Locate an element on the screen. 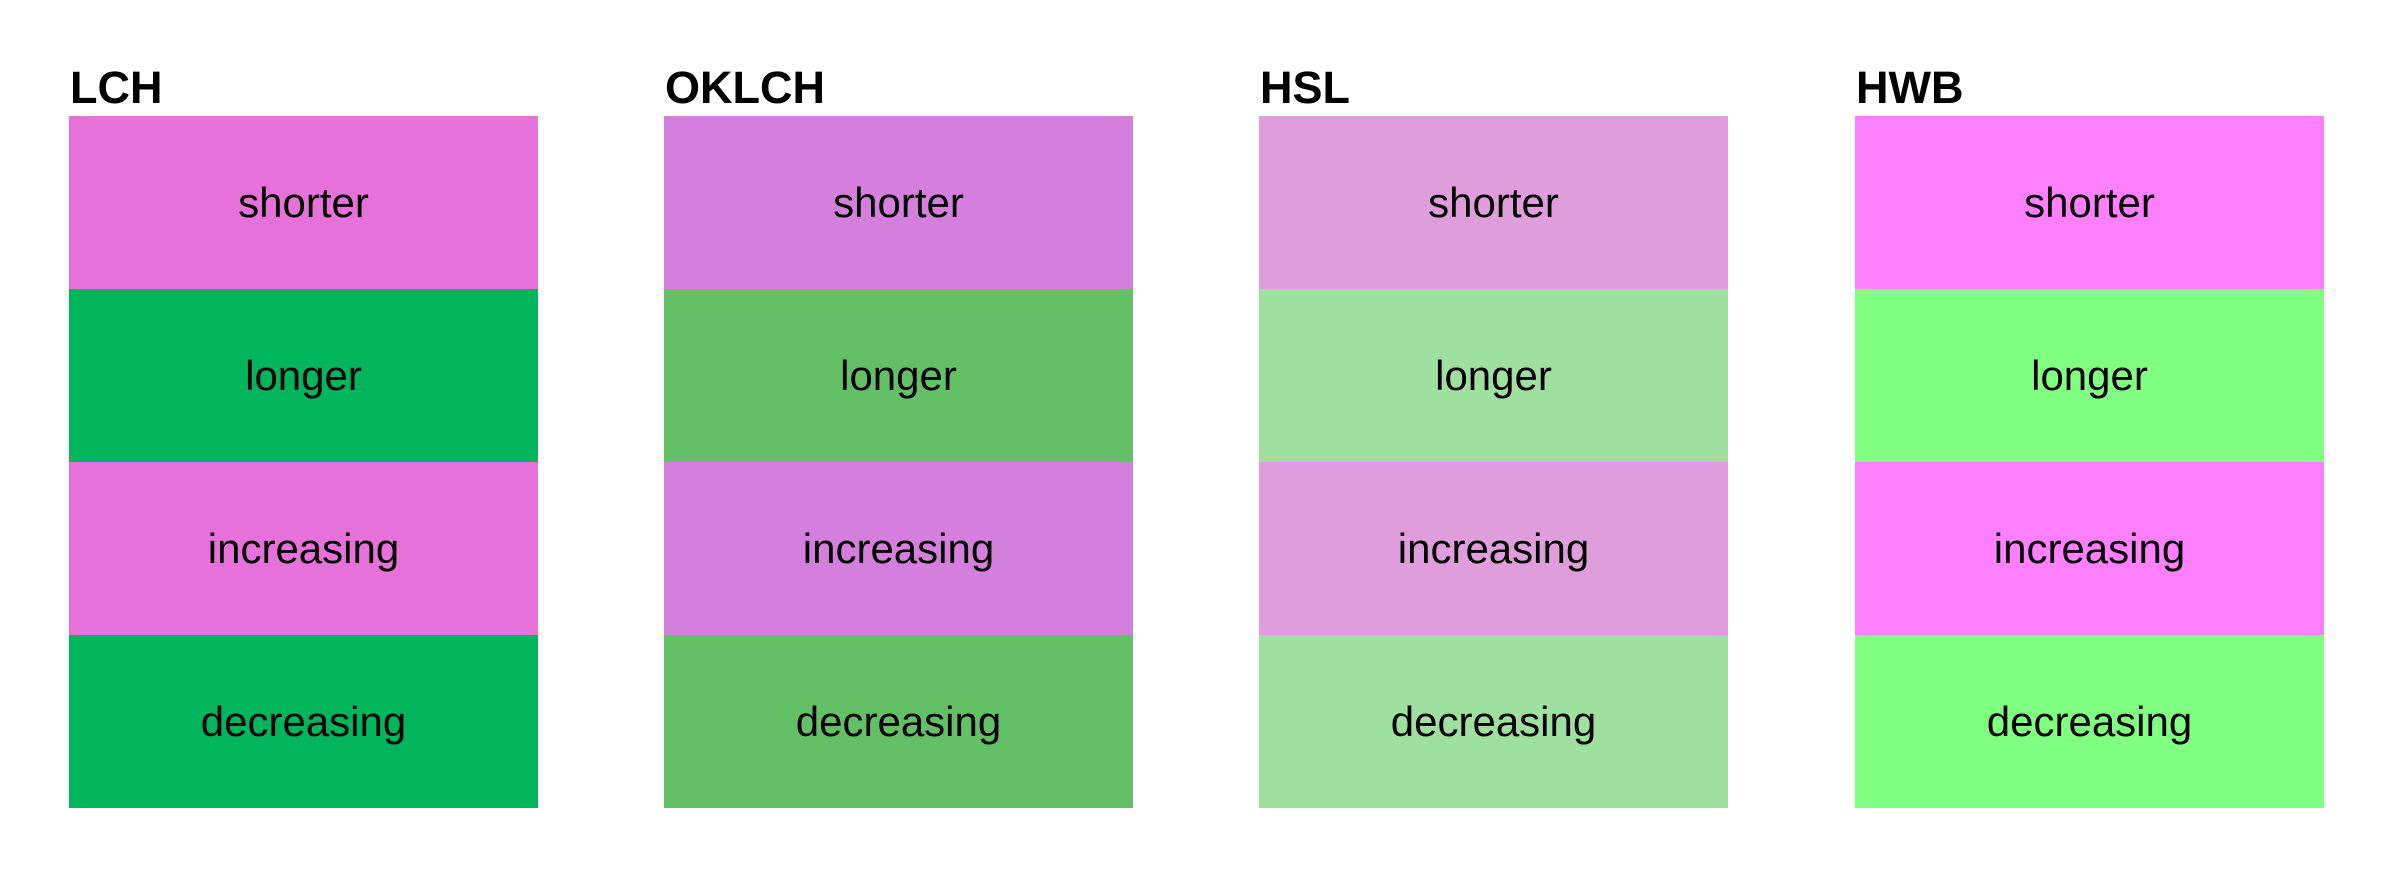 This screenshot has height=880, width=2398. column-title: HWB is located at coordinates (1910, 87).